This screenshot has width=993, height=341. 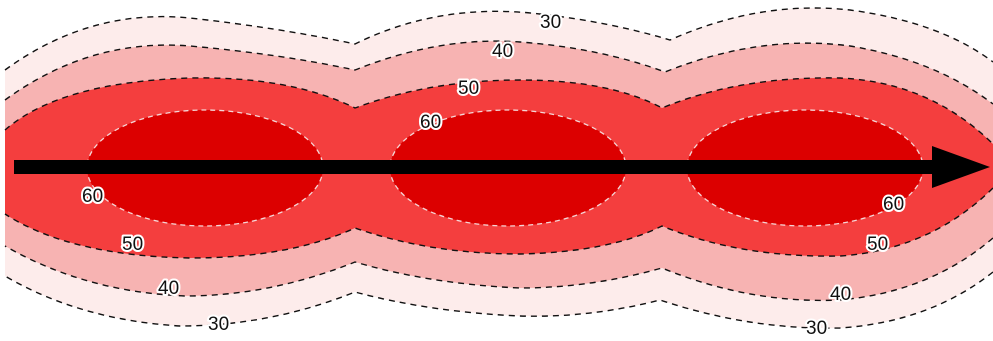 I want to click on arrow-shaft, so click(x=476, y=167).